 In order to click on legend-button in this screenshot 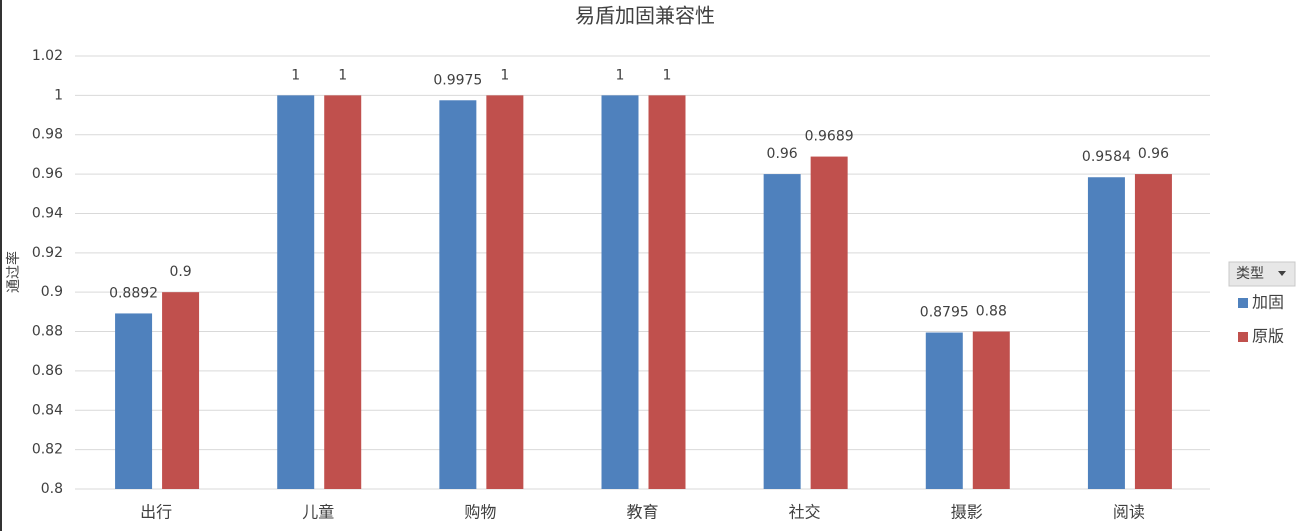, I will do `click(1262, 274)`.